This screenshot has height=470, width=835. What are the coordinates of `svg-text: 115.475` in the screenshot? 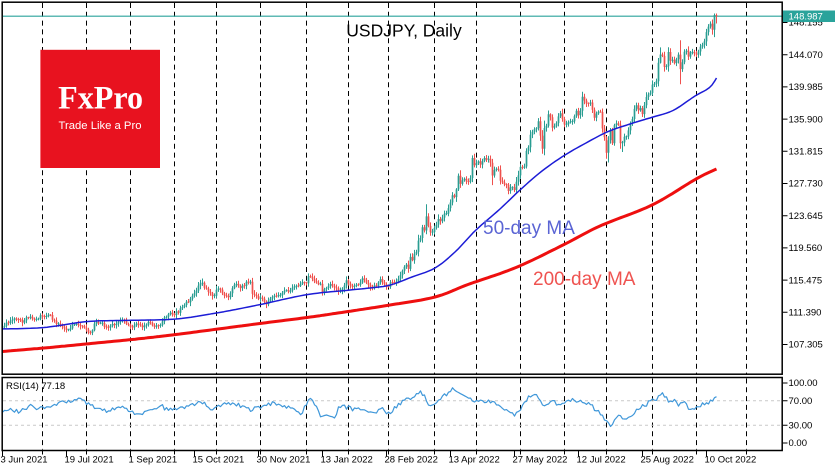 It's located at (806, 280).